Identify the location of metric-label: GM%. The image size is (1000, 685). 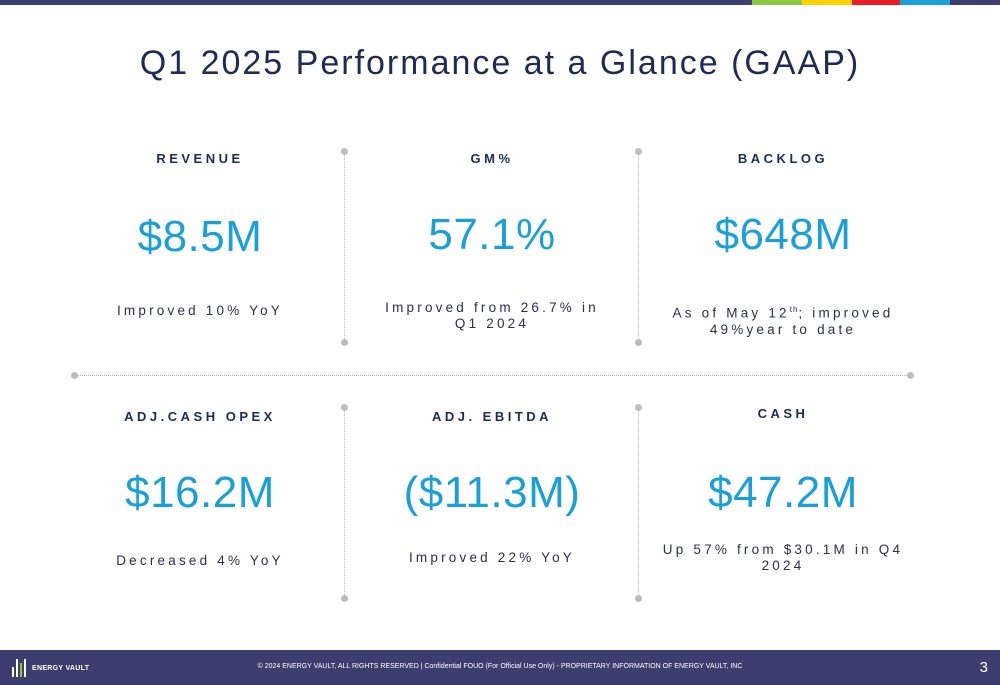
(492, 158).